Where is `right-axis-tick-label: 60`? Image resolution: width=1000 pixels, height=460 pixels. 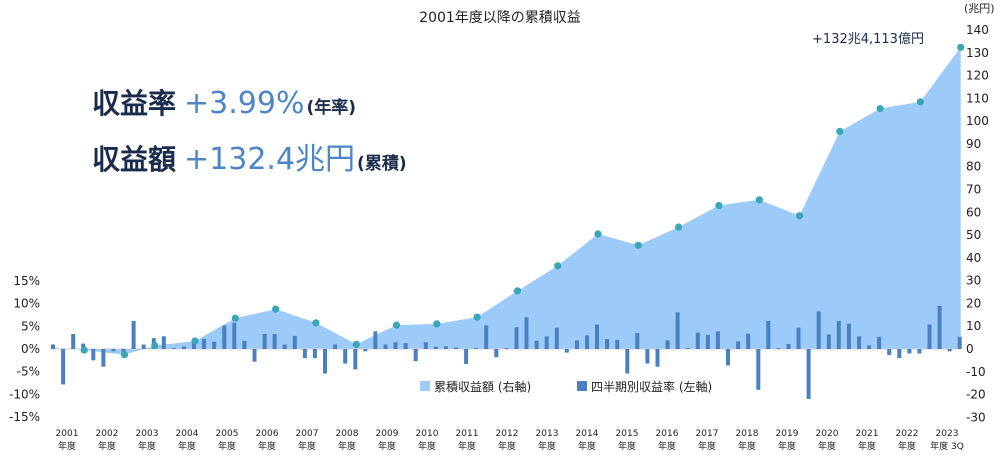
right-axis-tick-label: 60 is located at coordinates (973, 212).